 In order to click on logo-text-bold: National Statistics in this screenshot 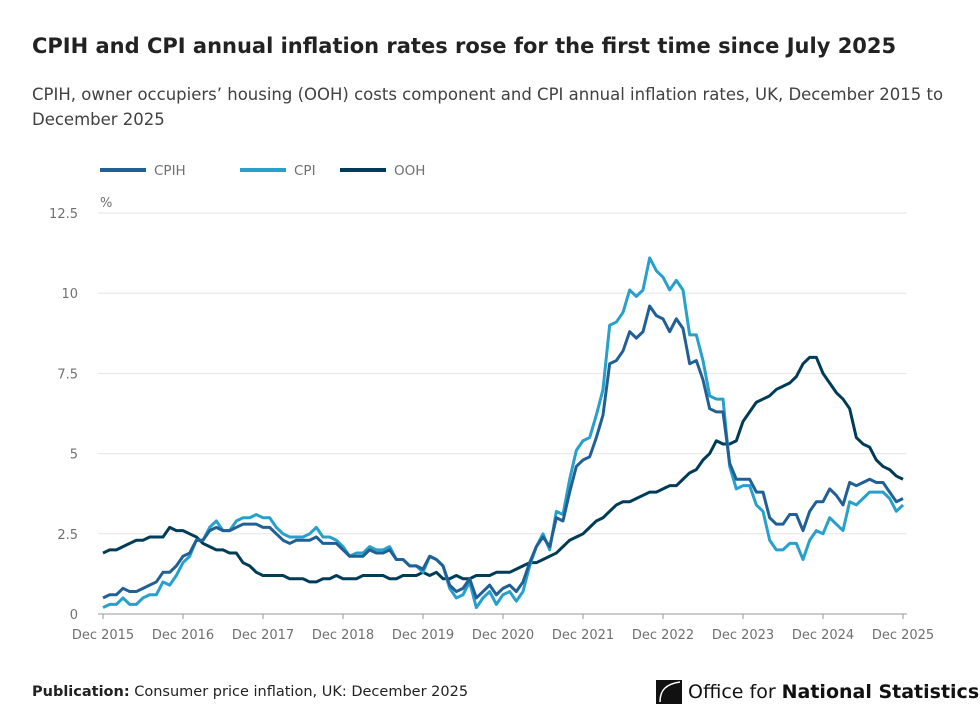, I will do `click(880, 692)`.